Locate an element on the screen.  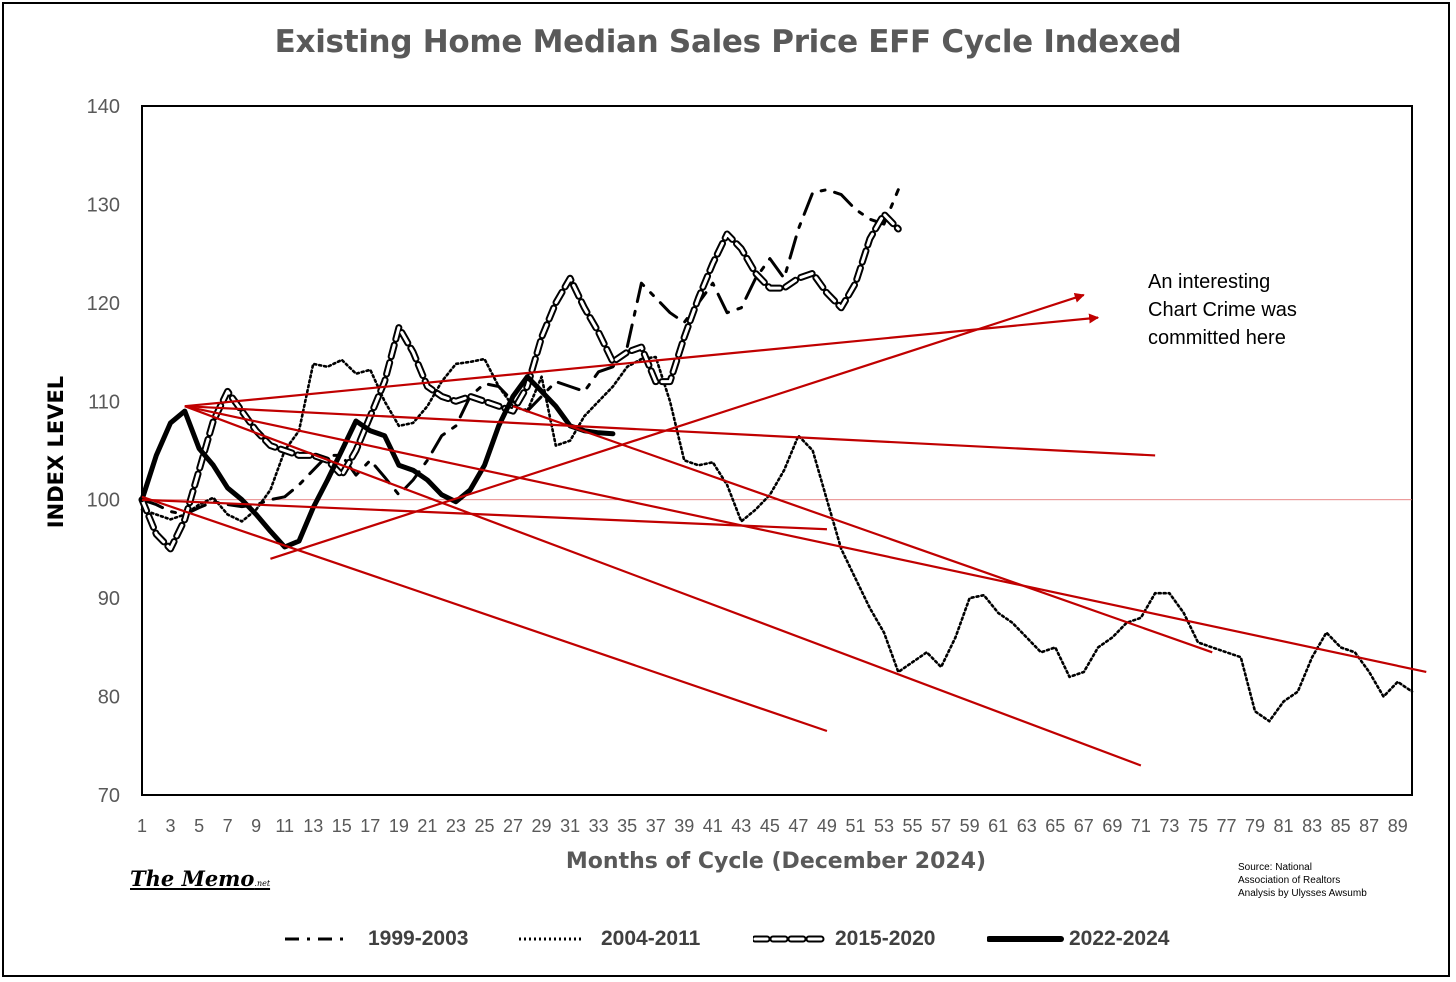
y-tick-label: 80 is located at coordinates (109, 698).